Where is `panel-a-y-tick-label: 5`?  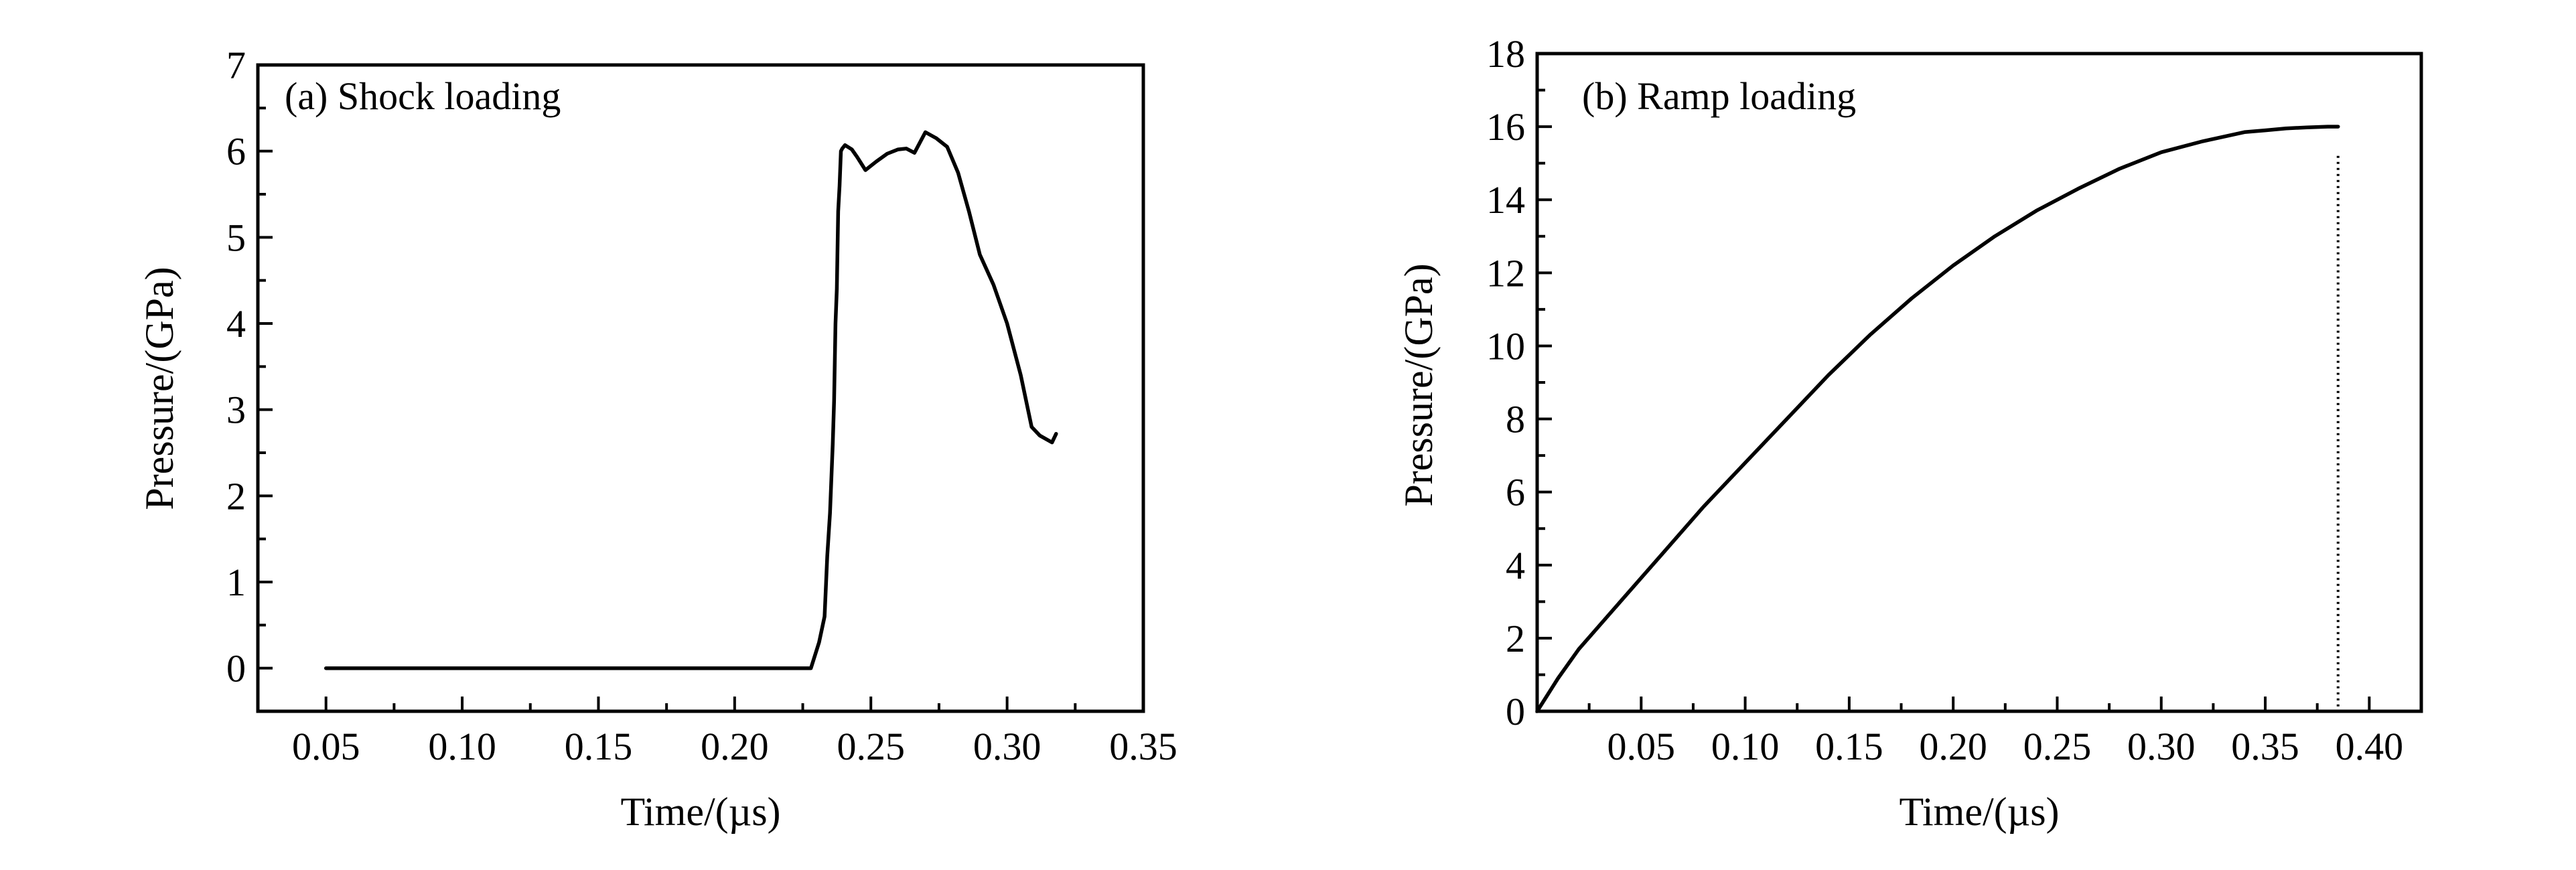
panel-a-y-tick-label: 5 is located at coordinates (236, 237).